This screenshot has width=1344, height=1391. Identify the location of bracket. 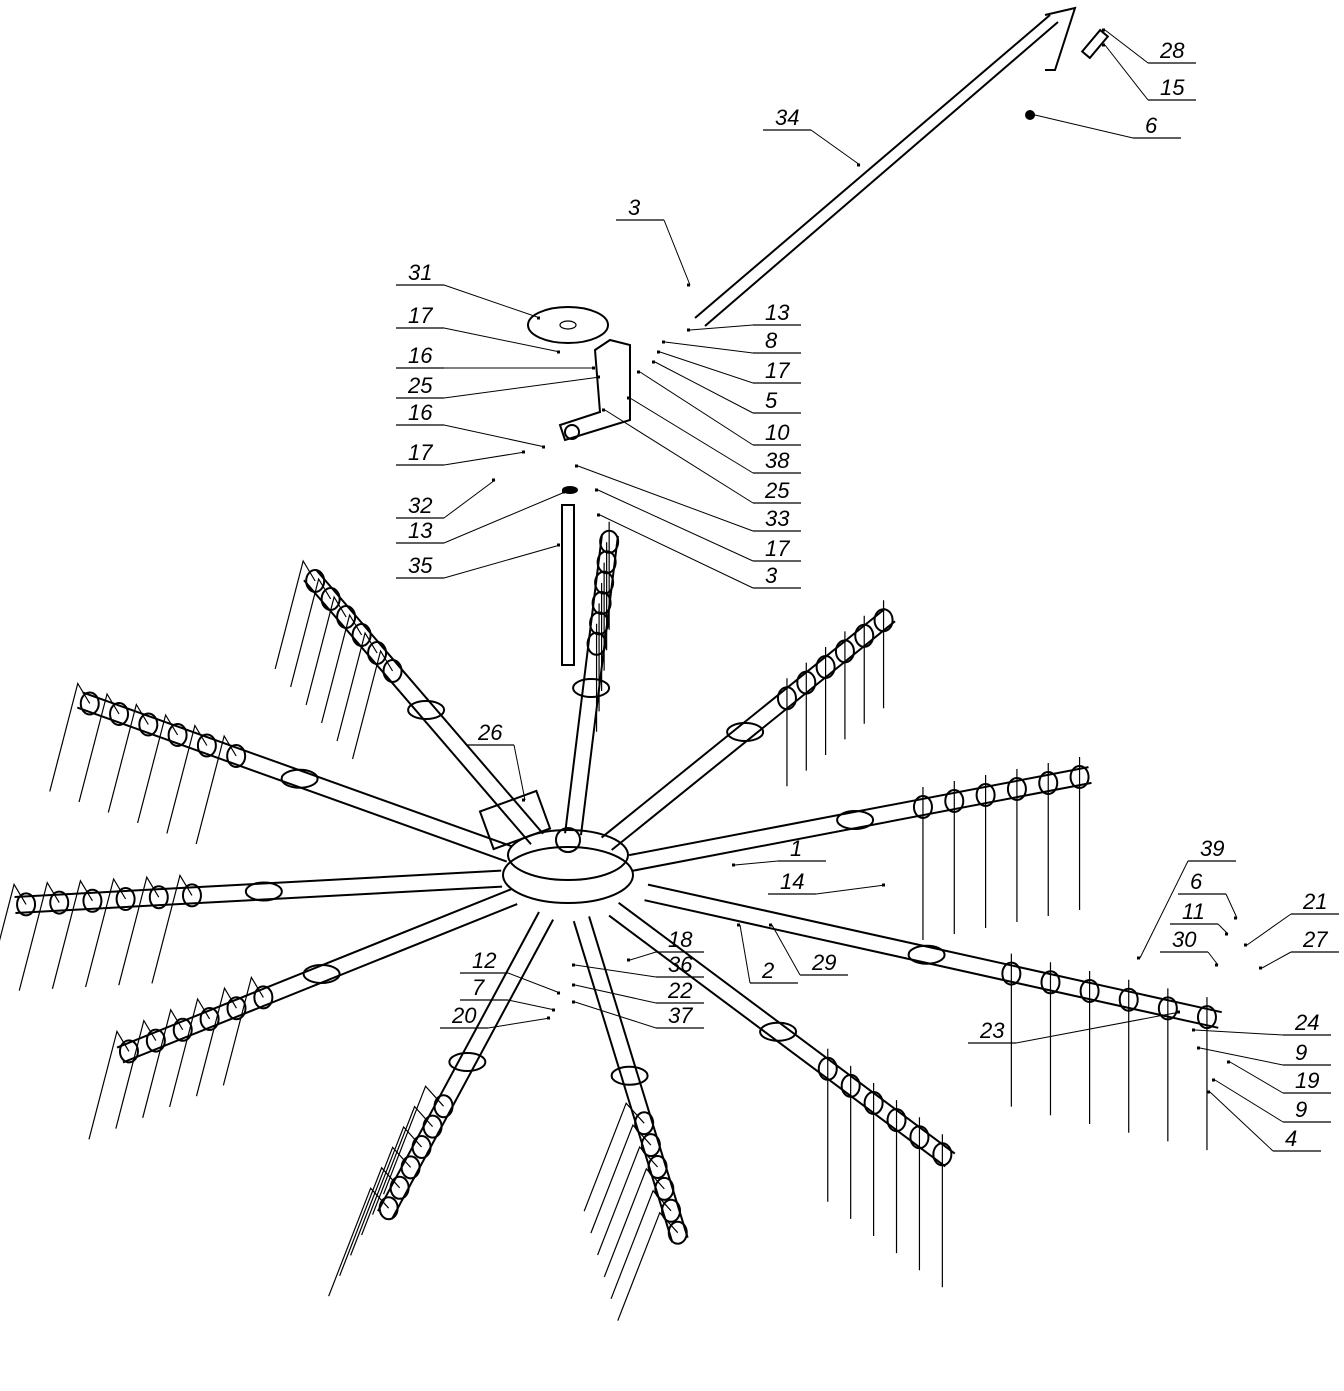
(594, 390).